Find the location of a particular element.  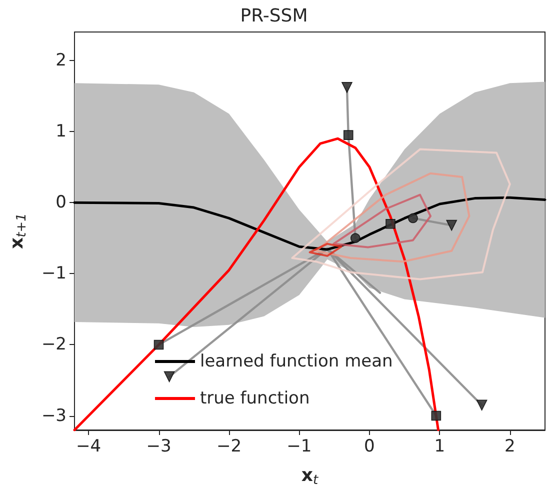

legend-label: learned function mean is located at coordinates (296, 362).